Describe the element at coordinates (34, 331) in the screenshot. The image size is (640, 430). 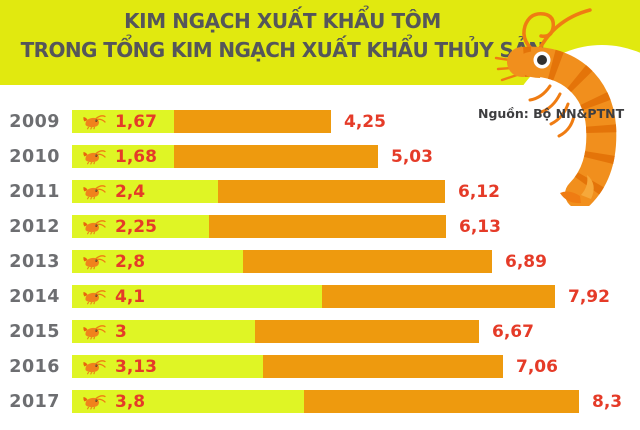
I see `year-label: 2015` at that location.